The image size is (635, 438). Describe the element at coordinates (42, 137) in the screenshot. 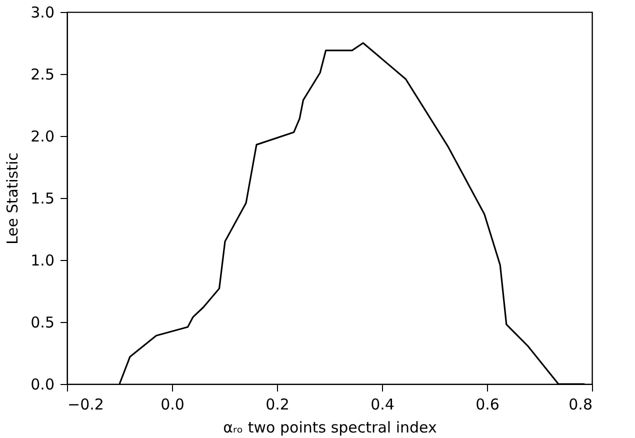

I see `y-tick-label: 2.0` at that location.